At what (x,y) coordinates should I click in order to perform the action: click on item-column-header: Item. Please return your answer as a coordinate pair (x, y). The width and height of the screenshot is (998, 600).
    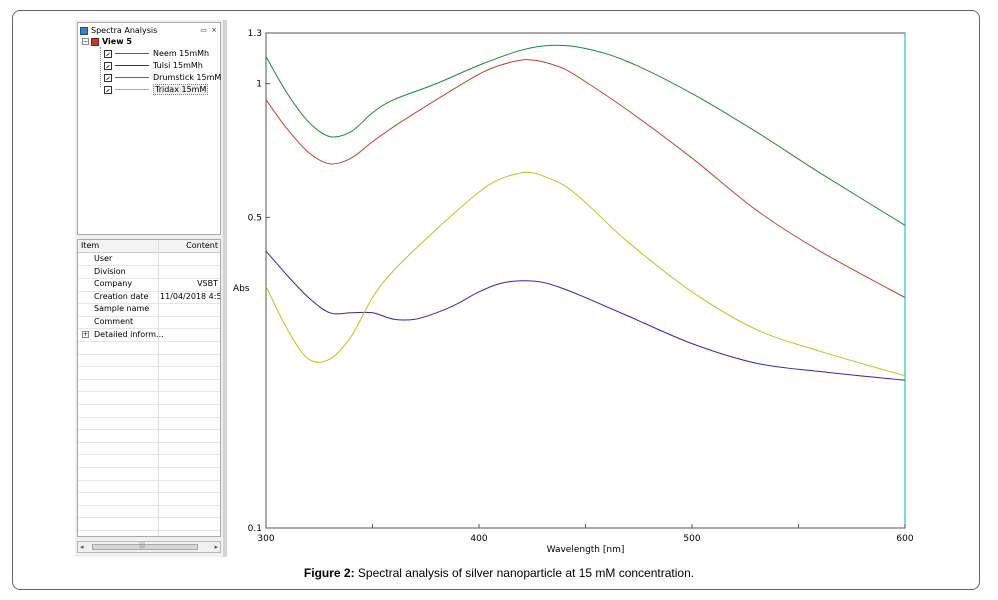
    Looking at the image, I should click on (90, 245).